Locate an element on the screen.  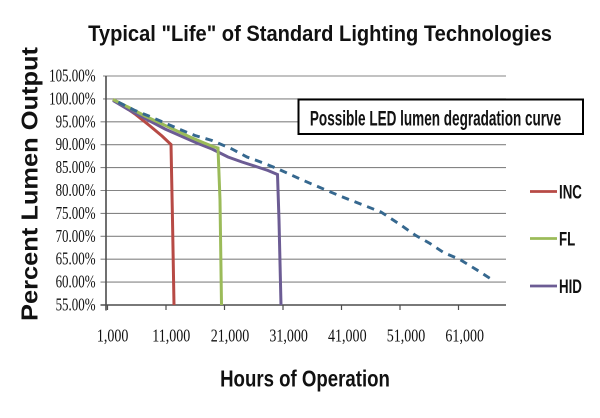
svg-text: 31,000 is located at coordinates (288, 336).